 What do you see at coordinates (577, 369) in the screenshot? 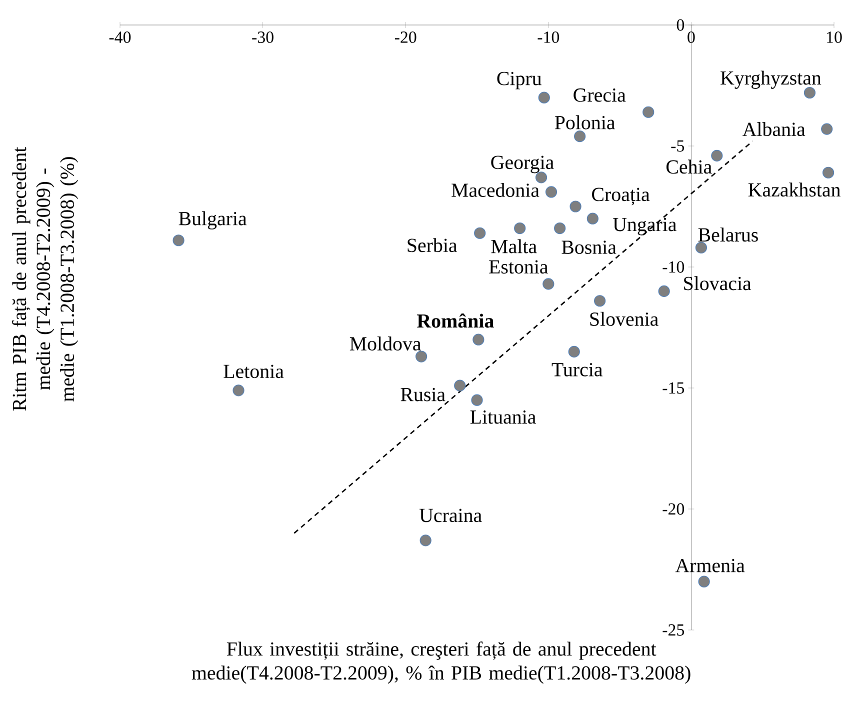
I see `annotation: Turcia` at bounding box center [577, 369].